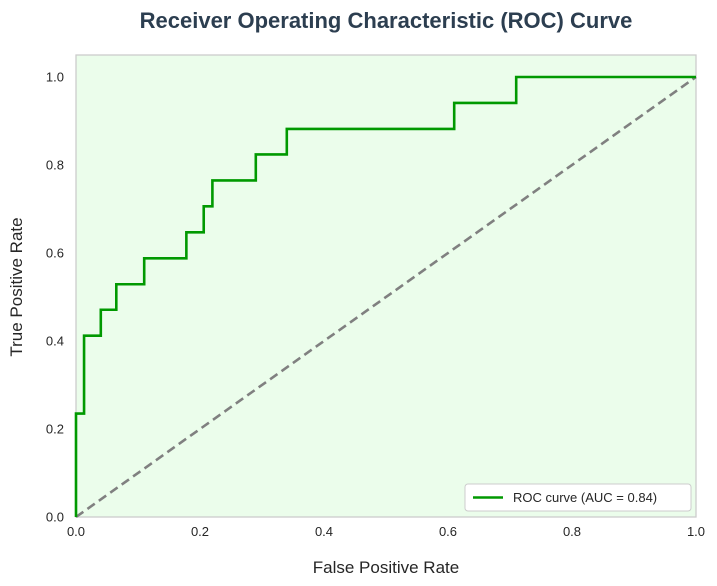 The height and width of the screenshot is (586, 717). What do you see at coordinates (324, 531) in the screenshot?
I see `x-tick-label: 0.4` at bounding box center [324, 531].